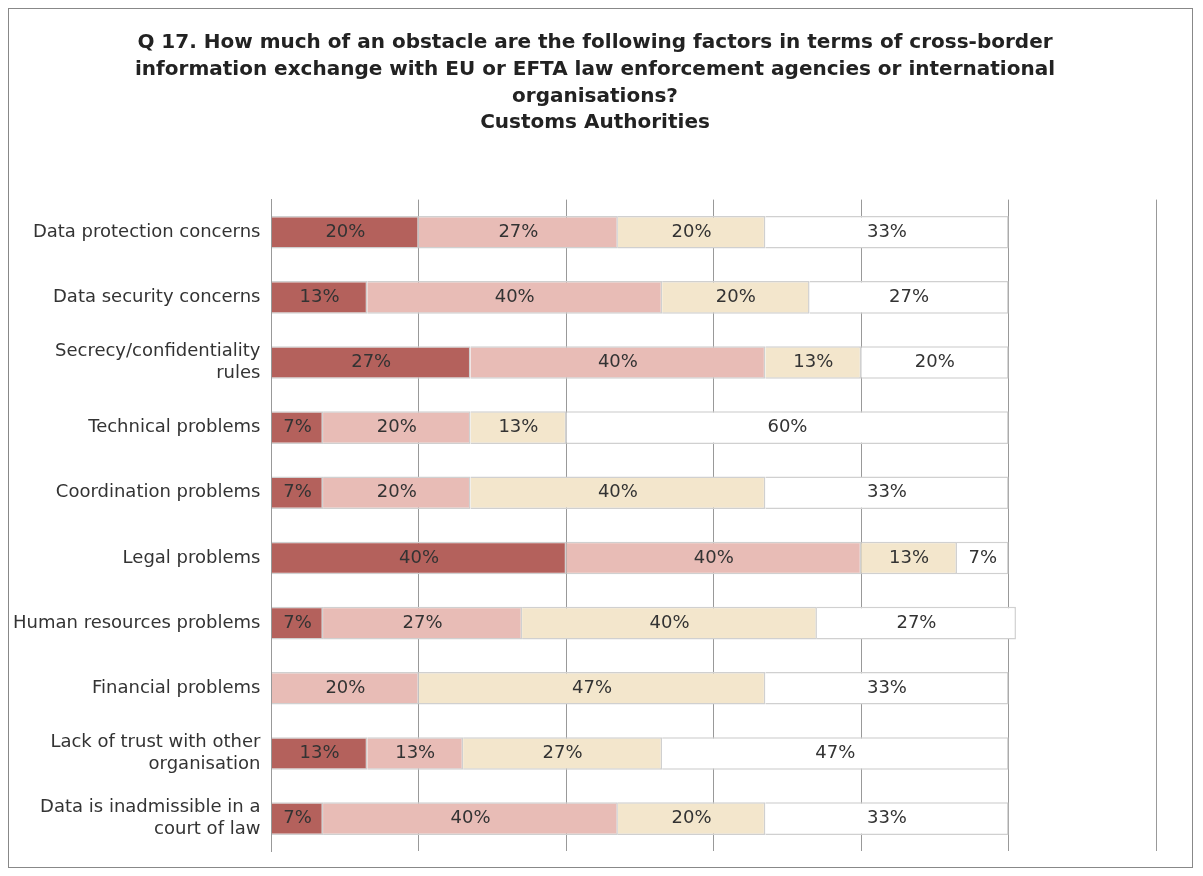 This screenshot has height=876, width=1203. What do you see at coordinates (174, 426) in the screenshot?
I see `y-tick-label: Technical problems` at bounding box center [174, 426].